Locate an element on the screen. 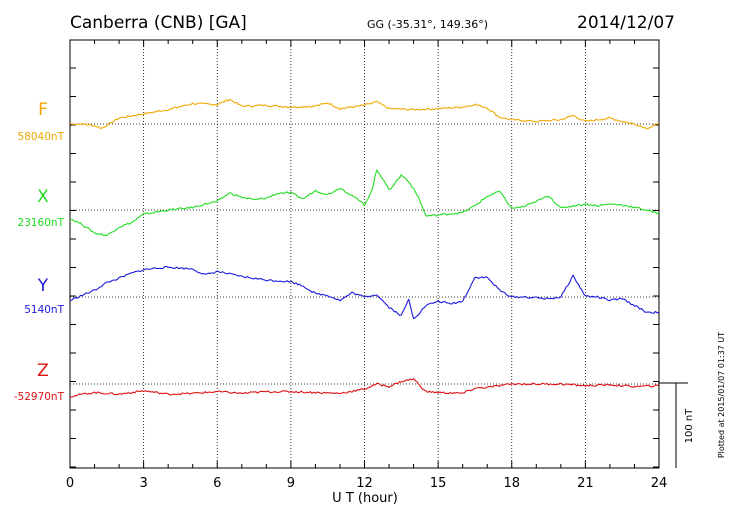 The height and width of the screenshot is (520, 730). x-tick-label: 0 is located at coordinates (70, 483).